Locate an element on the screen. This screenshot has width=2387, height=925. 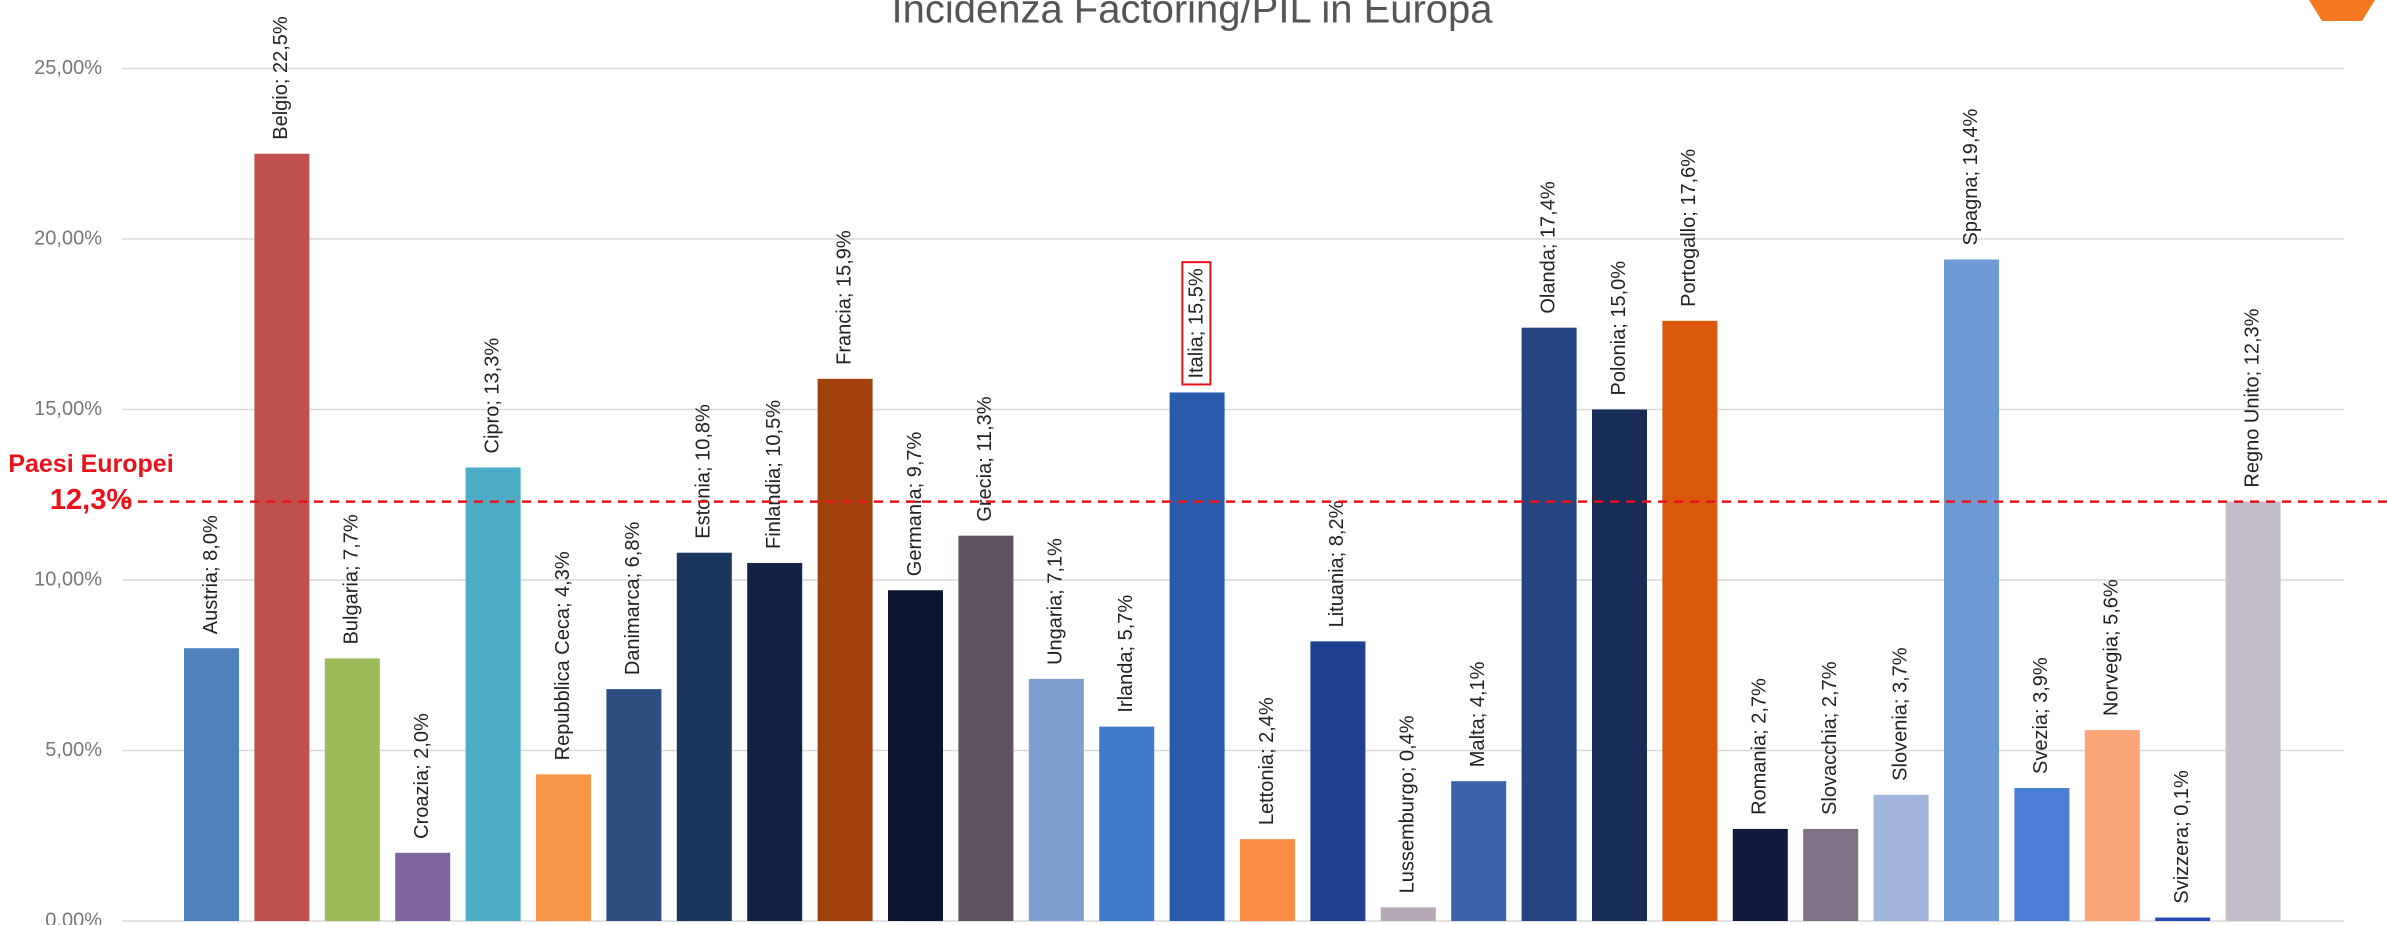
data-label: Ungaria; 7,1% is located at coordinates (1056, 601).